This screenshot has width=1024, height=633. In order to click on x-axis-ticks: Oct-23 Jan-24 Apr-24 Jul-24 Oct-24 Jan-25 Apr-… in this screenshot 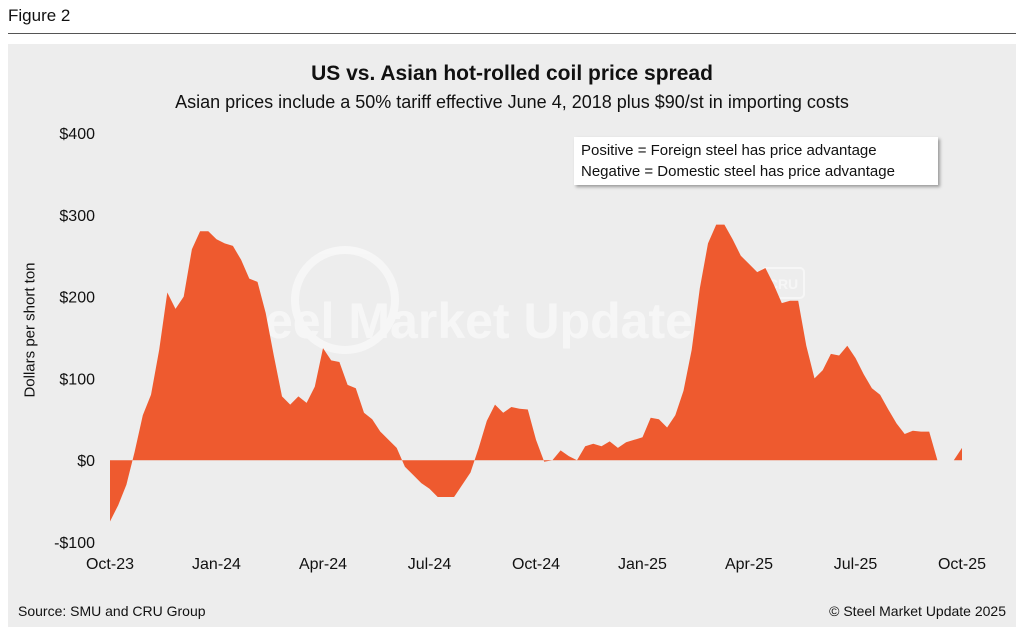, I will do `click(536, 564)`.